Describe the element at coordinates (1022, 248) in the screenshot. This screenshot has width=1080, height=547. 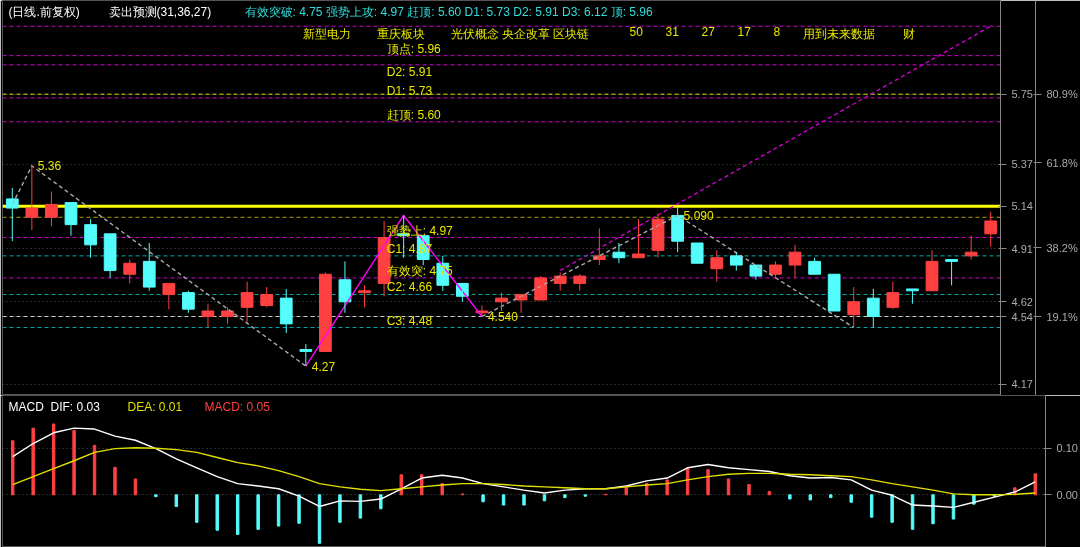
I see `y-tick-label: 4.91` at that location.